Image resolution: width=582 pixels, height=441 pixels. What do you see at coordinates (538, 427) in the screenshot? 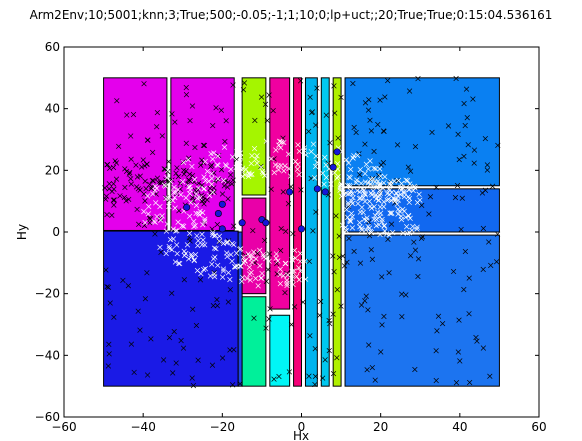
I see `x-tick-label-6: 60` at bounding box center [538, 427].